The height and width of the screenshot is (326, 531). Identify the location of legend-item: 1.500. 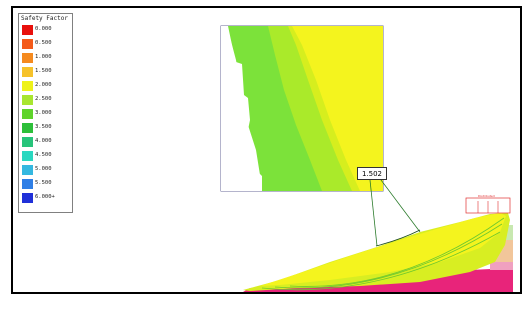
(47, 71).